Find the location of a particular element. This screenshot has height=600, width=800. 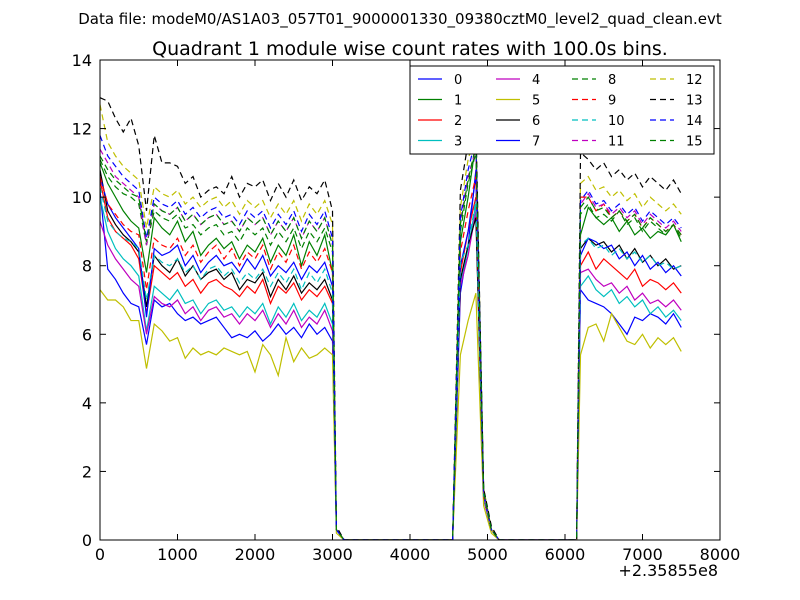

legend-label-15: 15 is located at coordinates (694, 142).